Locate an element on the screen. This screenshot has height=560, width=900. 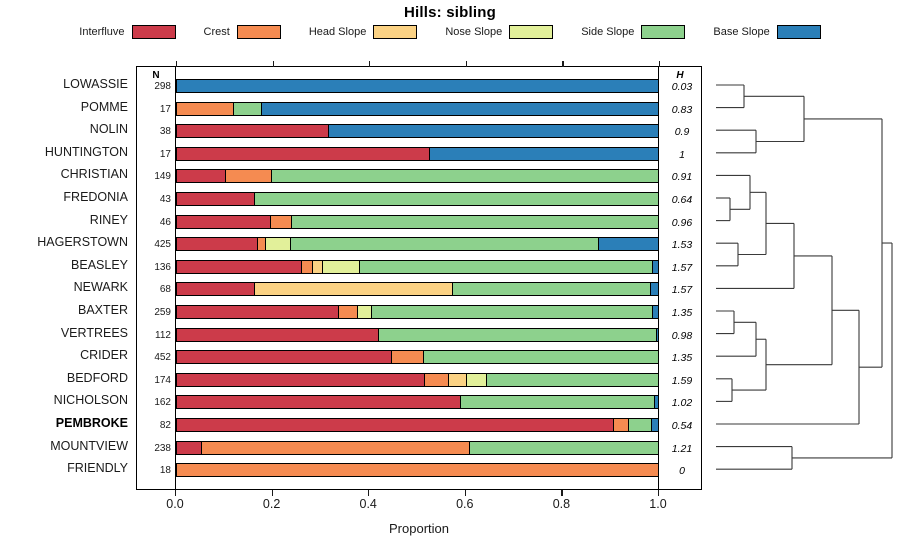
category-label-christian: CHRISTIAN is located at coordinates (94, 174).